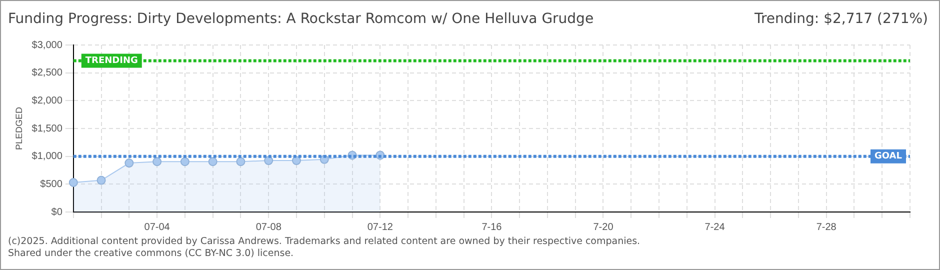 This screenshot has height=270, width=940. Describe the element at coordinates (47, 156) in the screenshot. I see `y-tick-label: $1,000` at that location.